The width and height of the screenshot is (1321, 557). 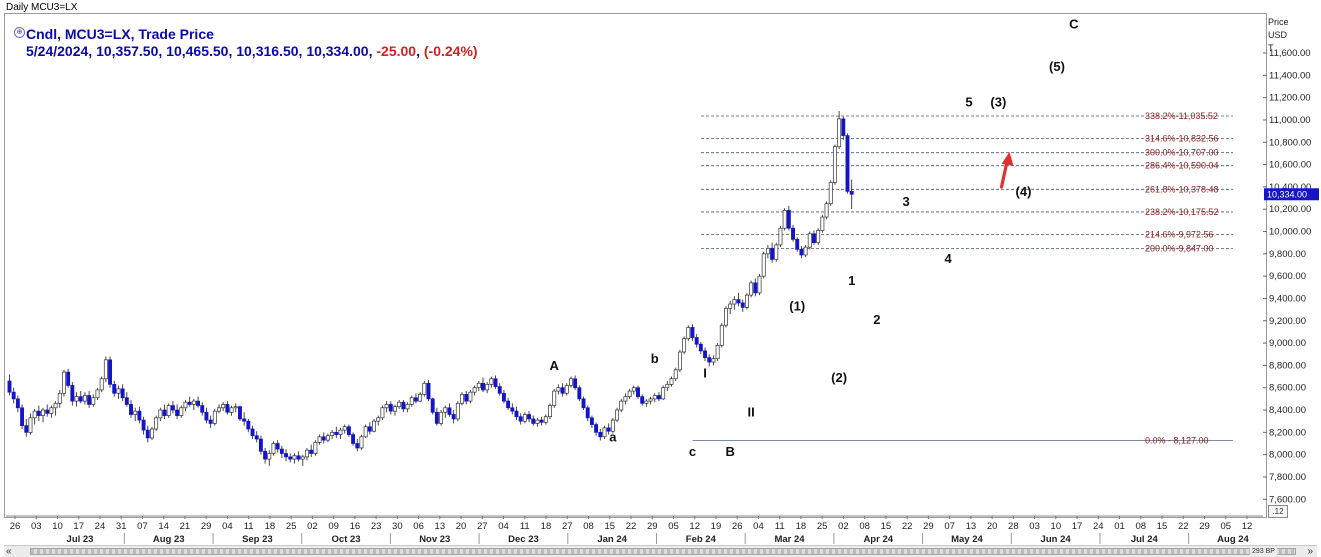 I want to click on x-day-label: 25, so click(x=822, y=526).